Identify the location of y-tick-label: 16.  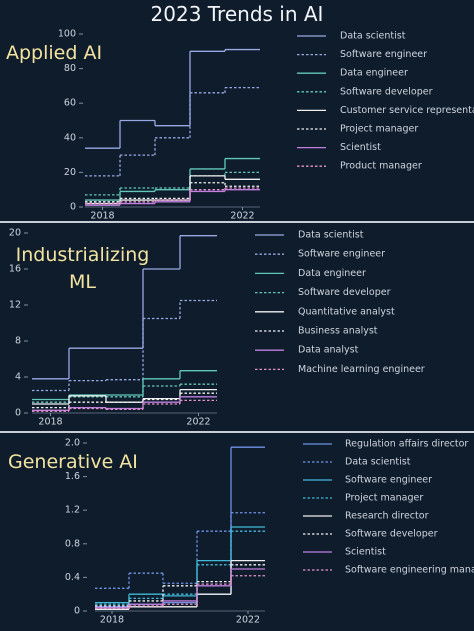
(15, 269).